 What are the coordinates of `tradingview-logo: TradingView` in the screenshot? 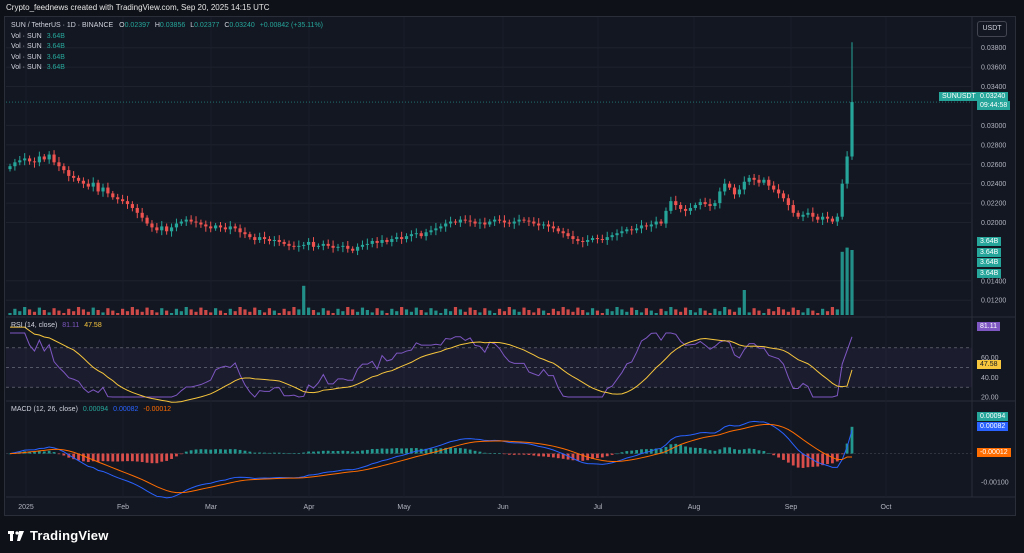 It's located at (58, 535).